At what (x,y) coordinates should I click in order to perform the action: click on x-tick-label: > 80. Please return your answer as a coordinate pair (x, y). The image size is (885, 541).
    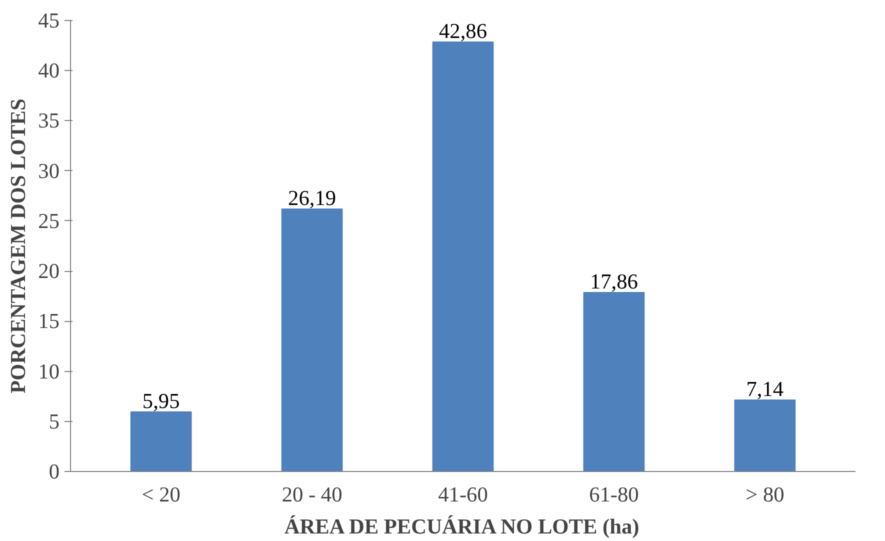
    Looking at the image, I should click on (765, 494).